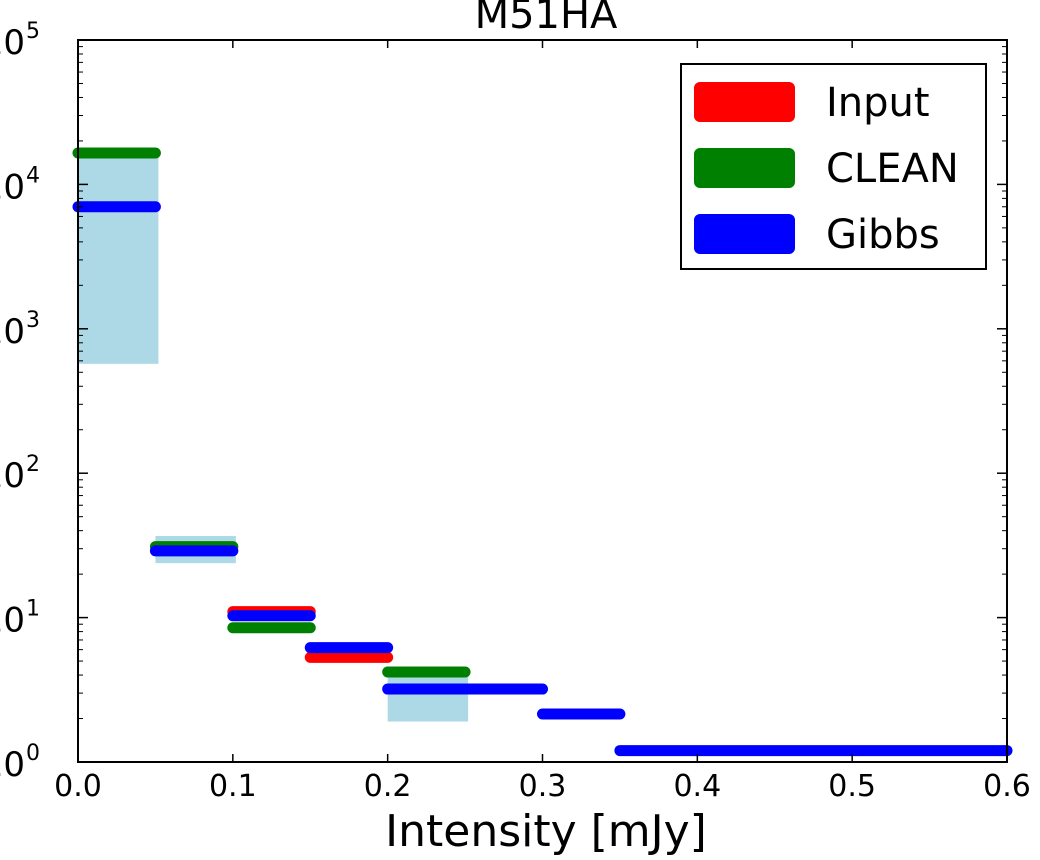 The width and height of the screenshot is (1040, 860). Describe the element at coordinates (546, 831) in the screenshot. I see `x-axis-label: Intensity [mJy]` at that location.